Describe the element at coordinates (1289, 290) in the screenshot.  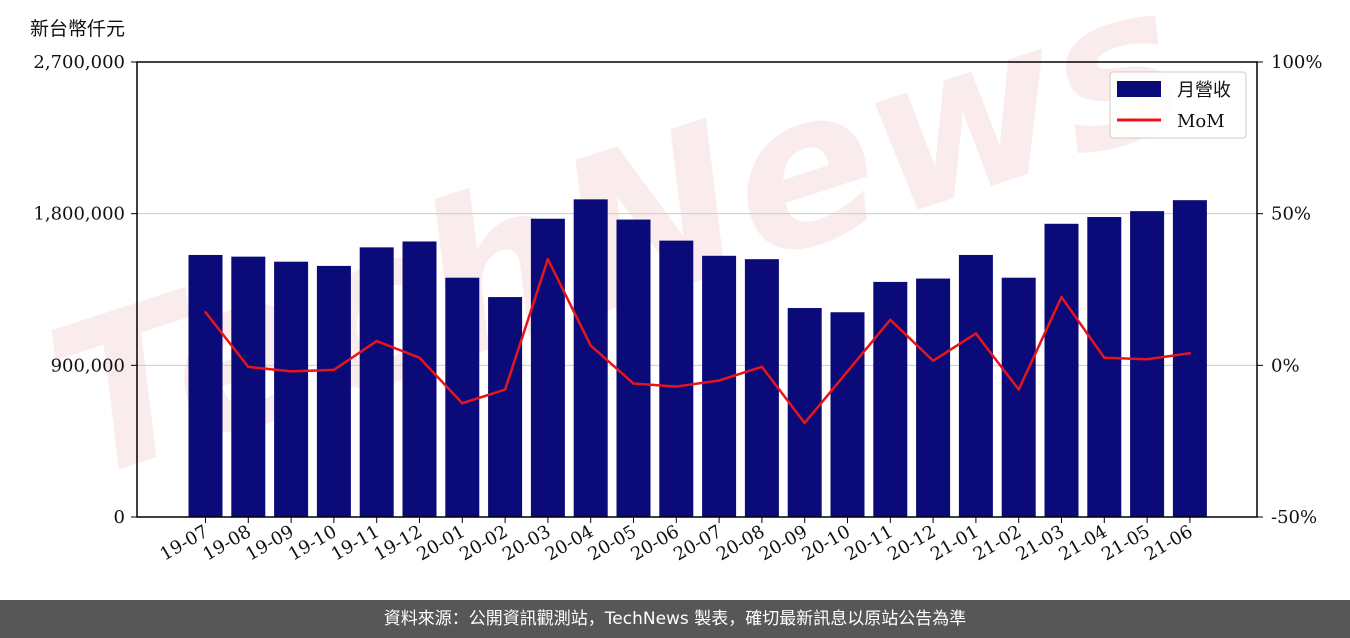
I see `y-axis-right: -50% 0% 50% 100%` at that location.